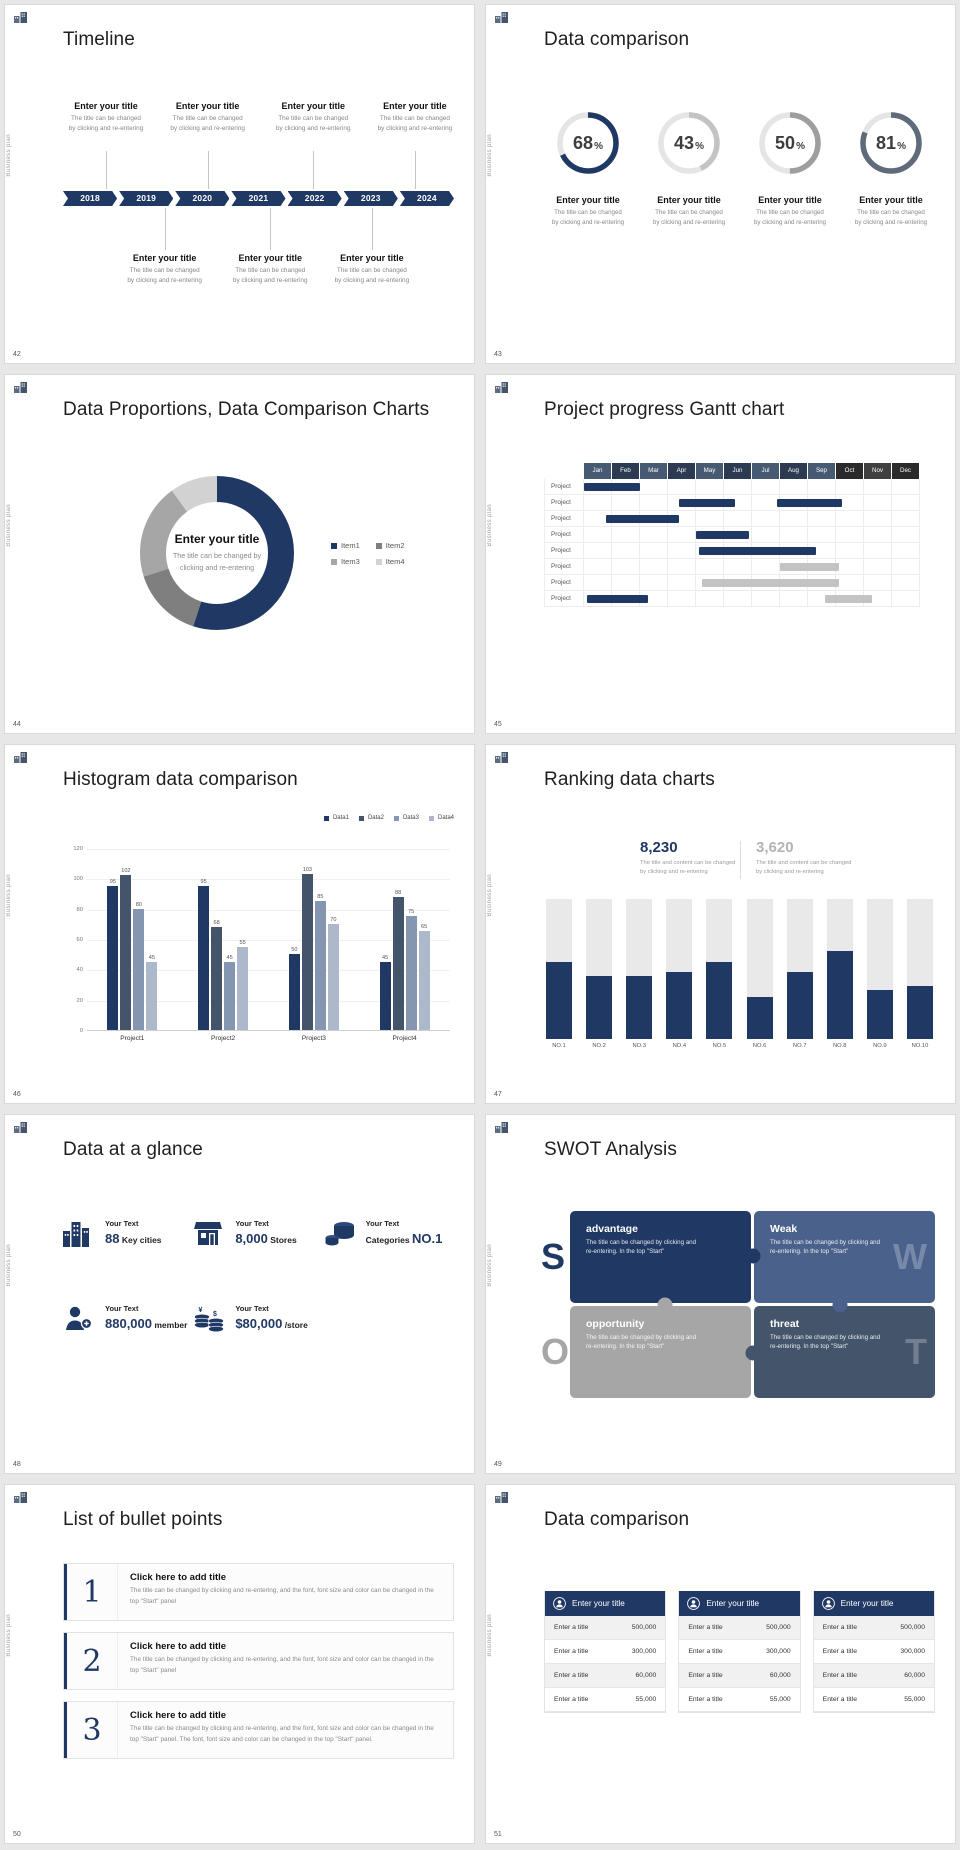 Image resolution: width=960 pixels, height=1850 pixels. What do you see at coordinates (588, 143) in the screenshot?
I see `gauge-value: 68%` at bounding box center [588, 143].